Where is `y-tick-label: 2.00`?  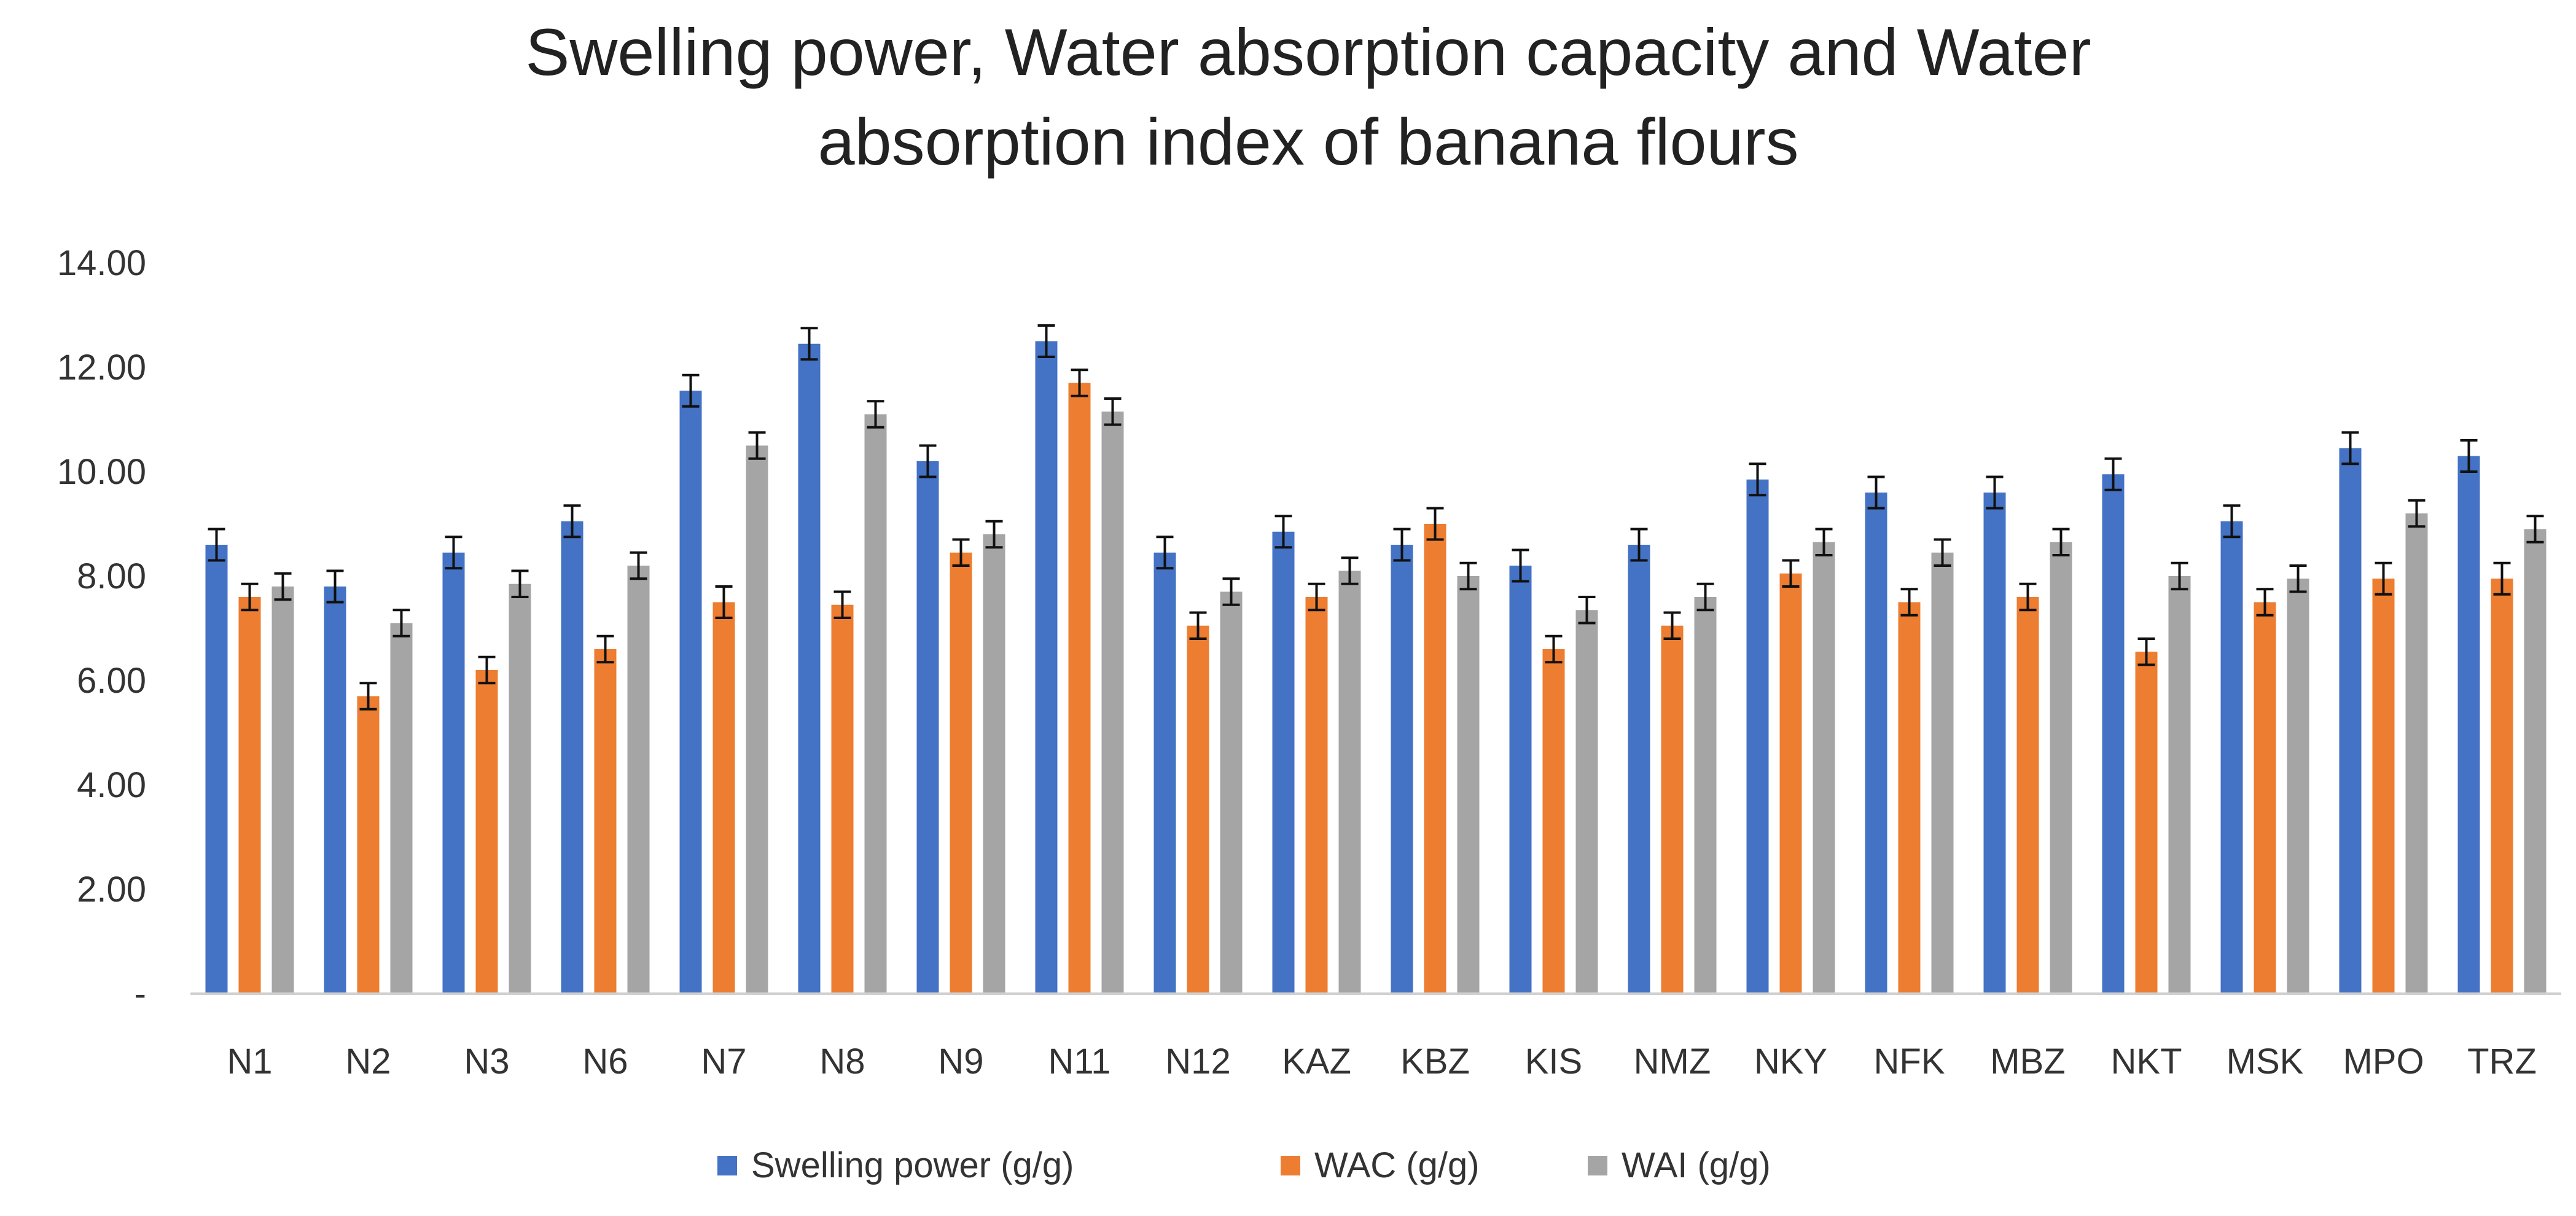 y-tick-label: 2.00 is located at coordinates (111, 890).